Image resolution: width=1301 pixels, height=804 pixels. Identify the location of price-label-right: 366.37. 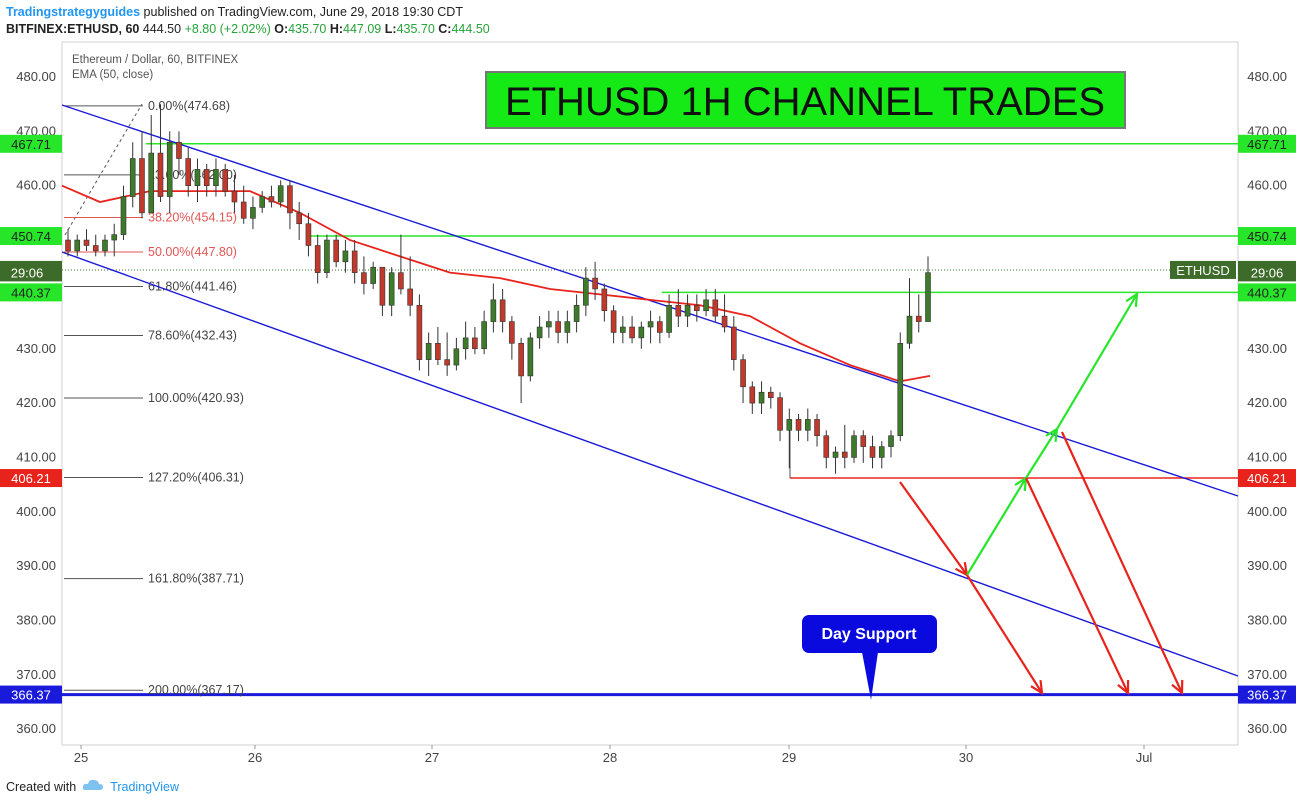
(1267, 695).